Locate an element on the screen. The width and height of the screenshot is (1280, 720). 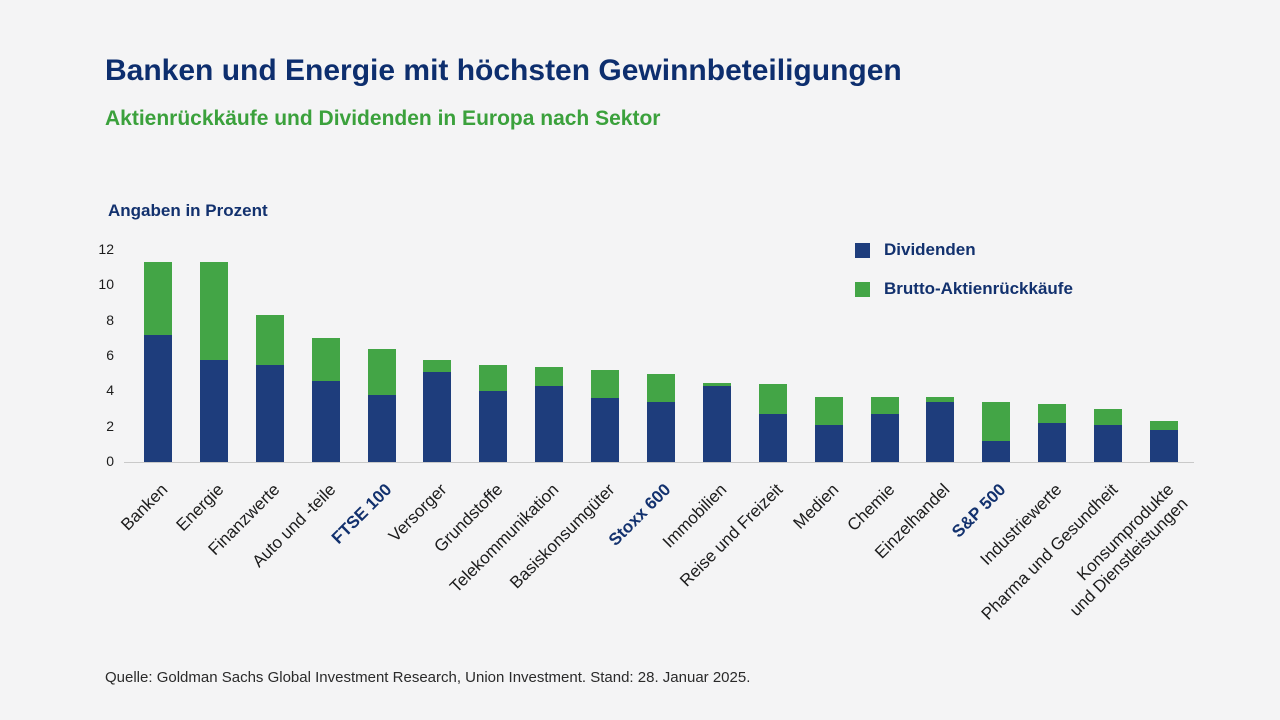
legend-swatch-green is located at coordinates (862, 289).